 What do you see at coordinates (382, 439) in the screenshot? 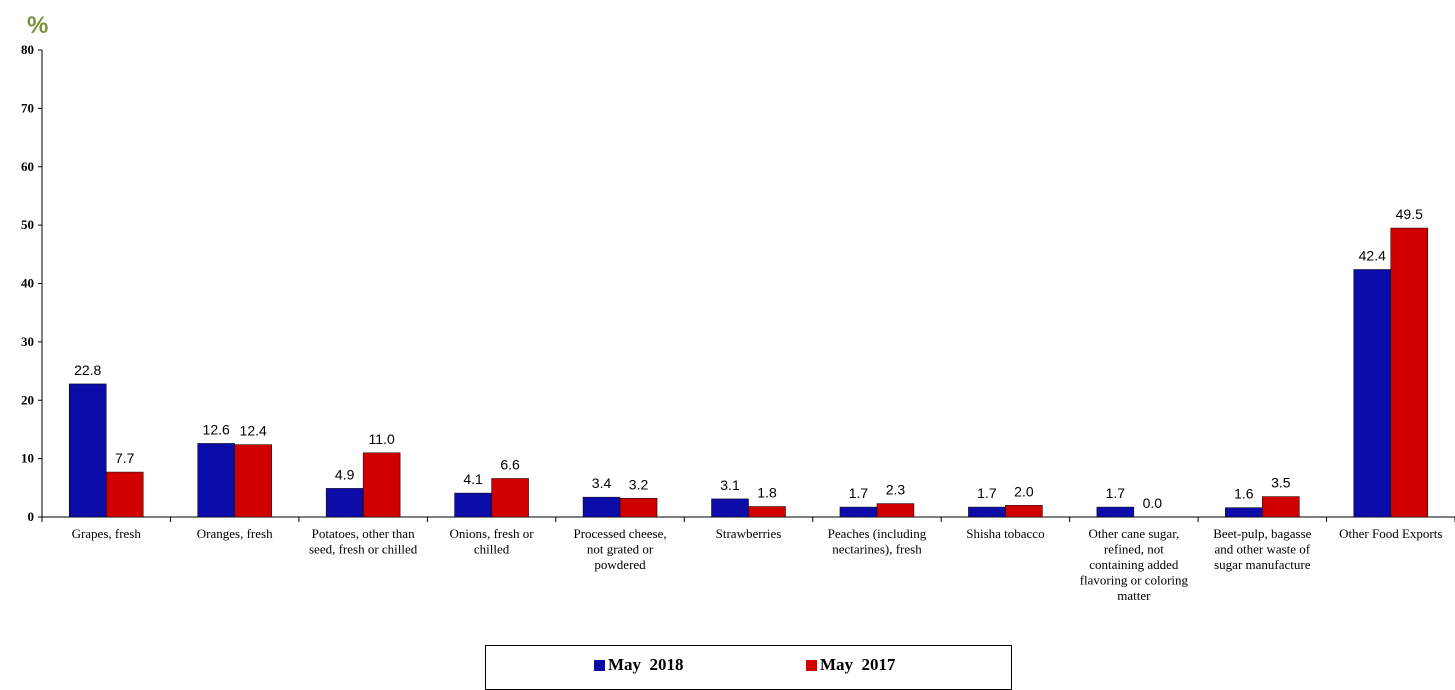
I see `data-label-series-2: 11.0` at bounding box center [382, 439].